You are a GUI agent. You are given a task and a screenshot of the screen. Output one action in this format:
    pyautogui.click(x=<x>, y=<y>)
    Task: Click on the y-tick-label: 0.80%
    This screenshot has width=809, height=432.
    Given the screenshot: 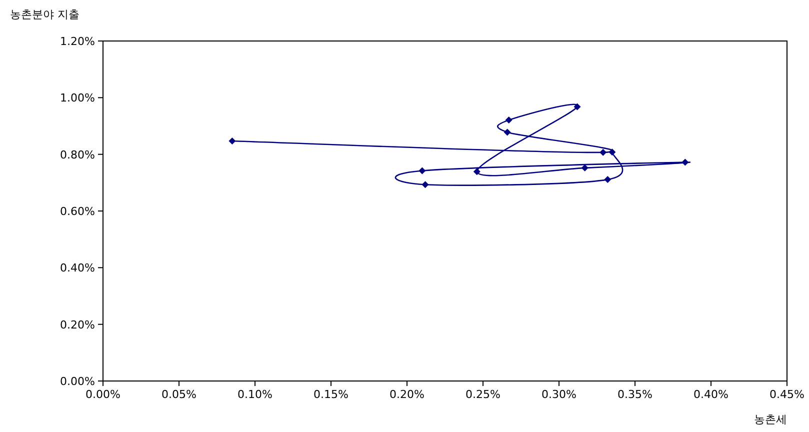 What is the action you would take?
    pyautogui.click(x=77, y=155)
    